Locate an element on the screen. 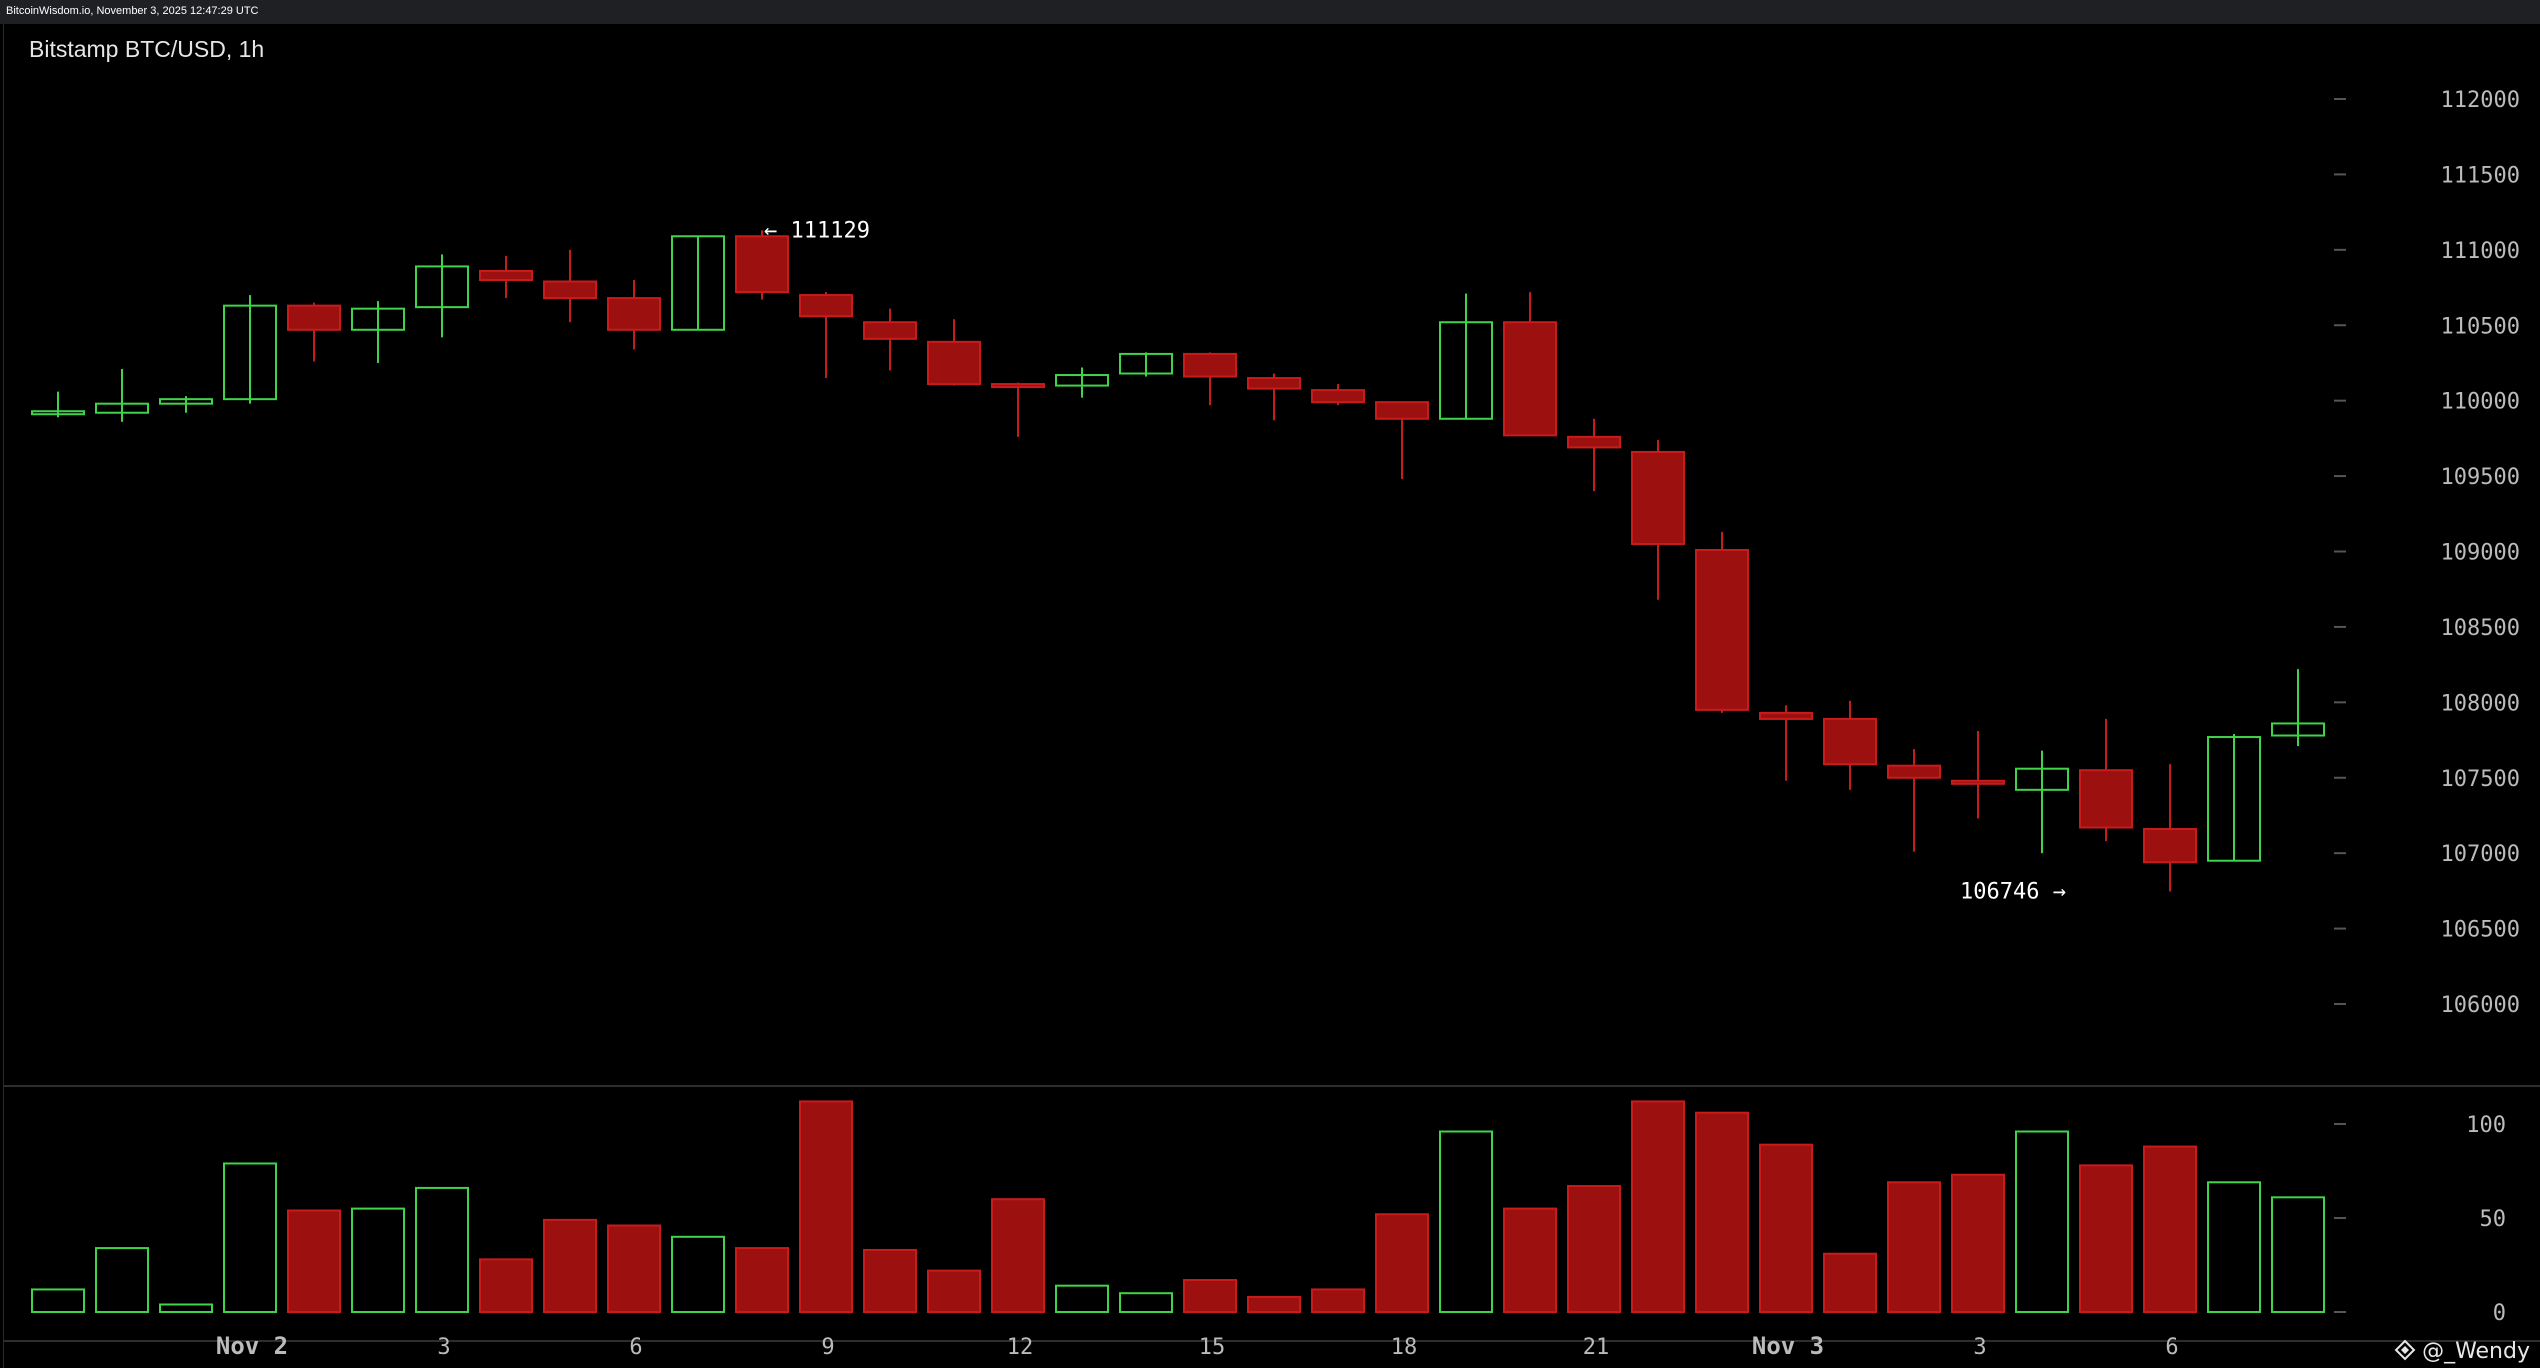  price-axis-label: 112000 is located at coordinates (2480, 100).